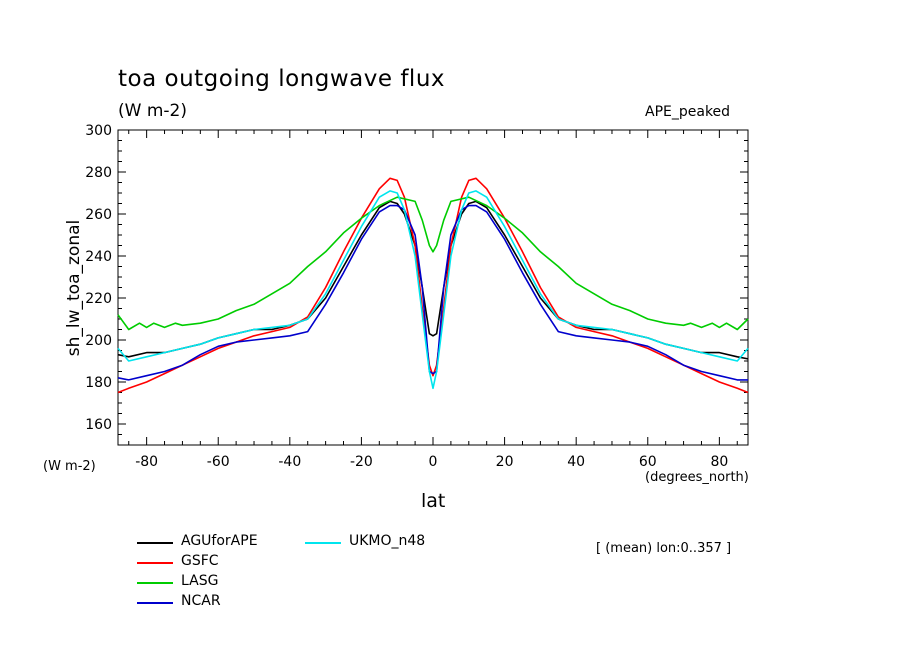  Describe the element at coordinates (387, 541) in the screenshot. I see `legend-label: UKMO_n48` at that location.